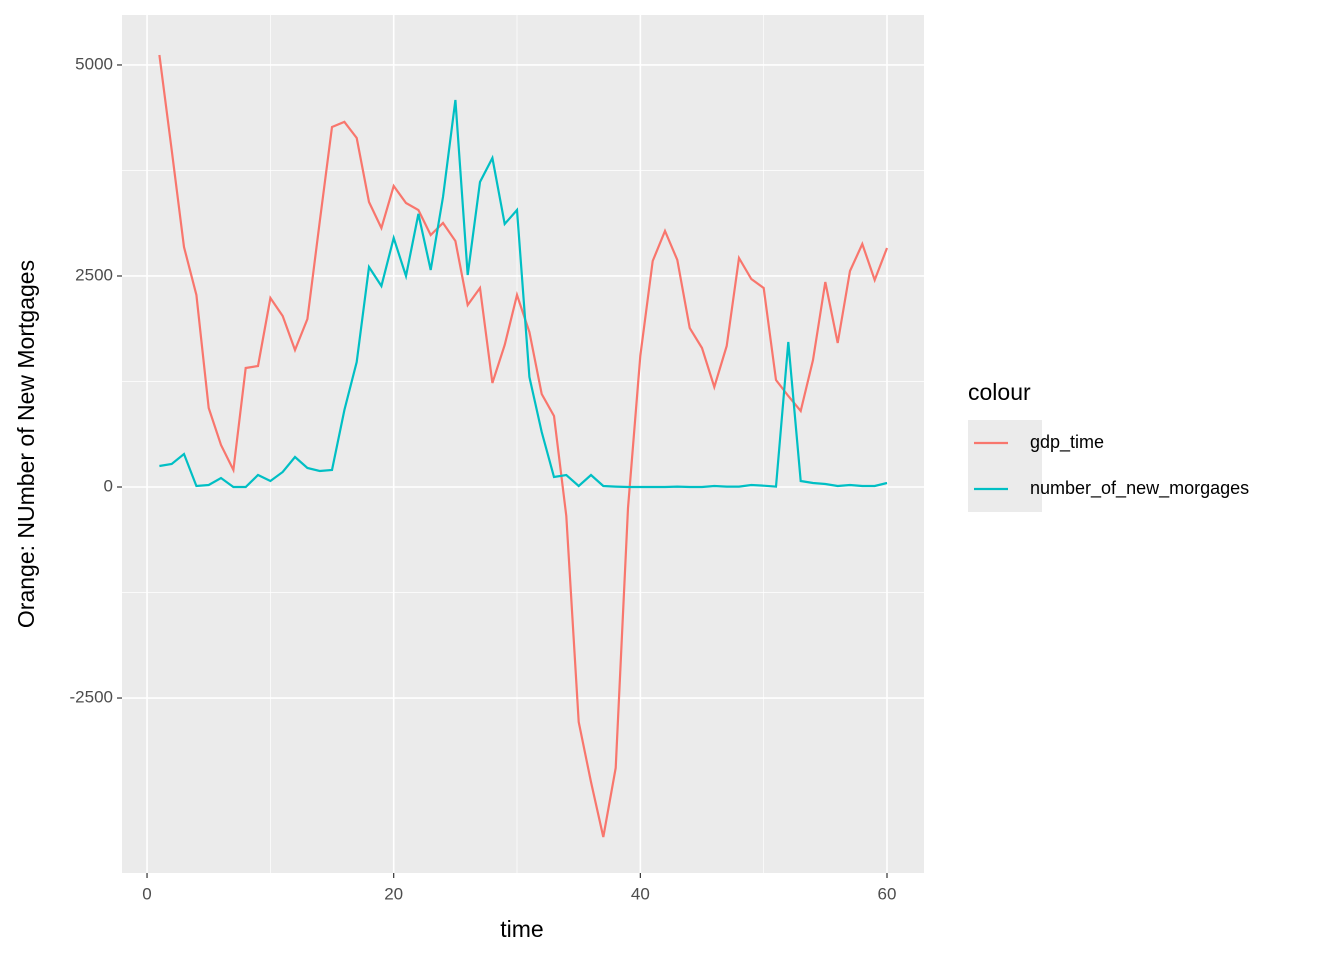  Describe the element at coordinates (1139, 488) in the screenshot. I see `legend-label: number_of_new_morgages` at that location.